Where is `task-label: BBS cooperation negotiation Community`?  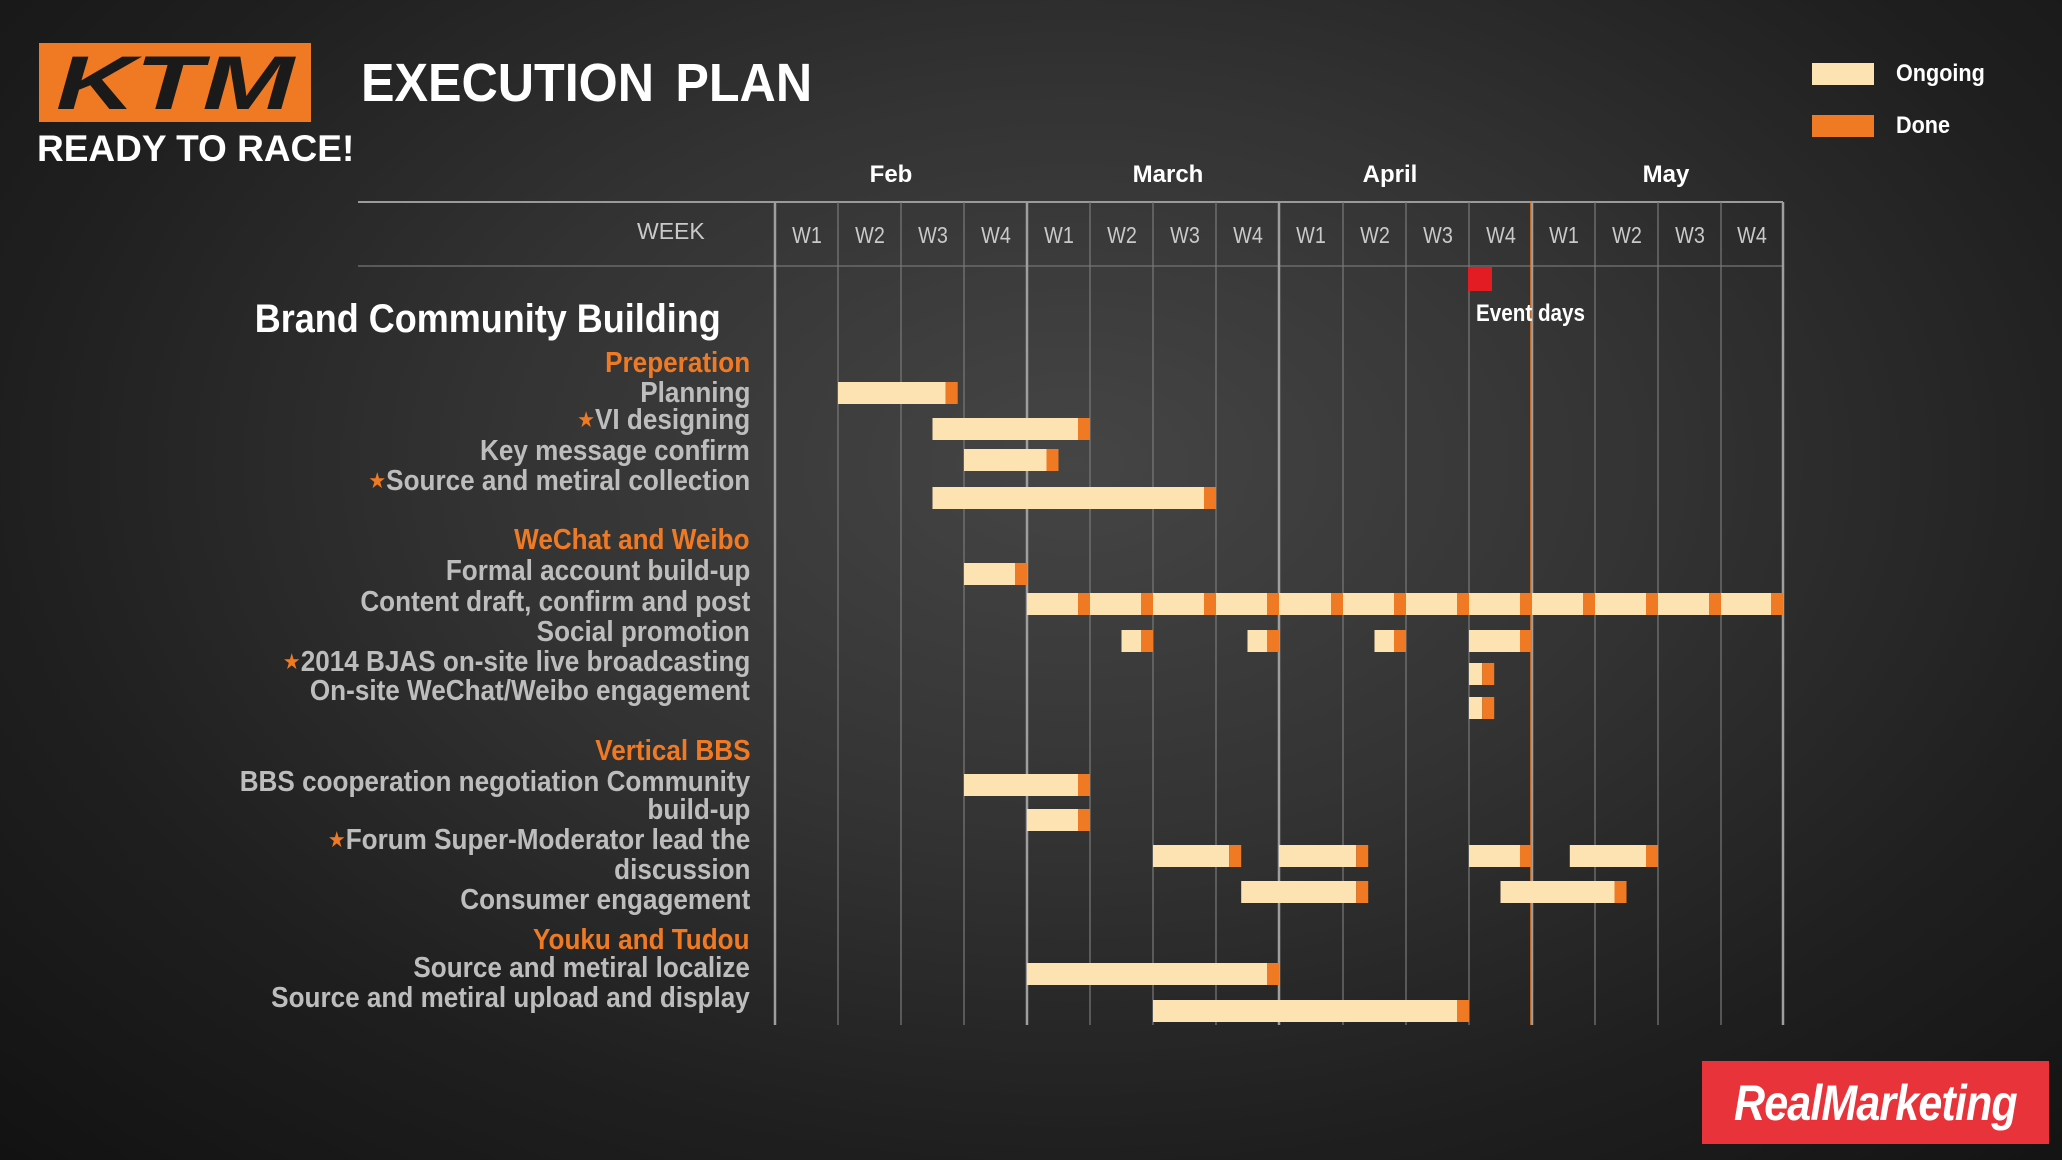
task-label: BBS cooperation negotiation Community is located at coordinates (495, 782).